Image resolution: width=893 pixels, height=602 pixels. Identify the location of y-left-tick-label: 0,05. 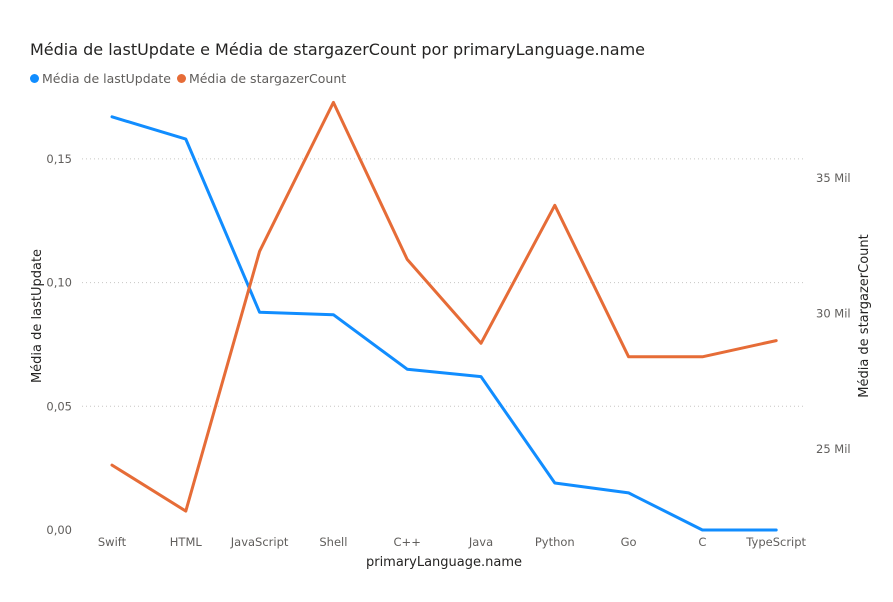
(59, 406).